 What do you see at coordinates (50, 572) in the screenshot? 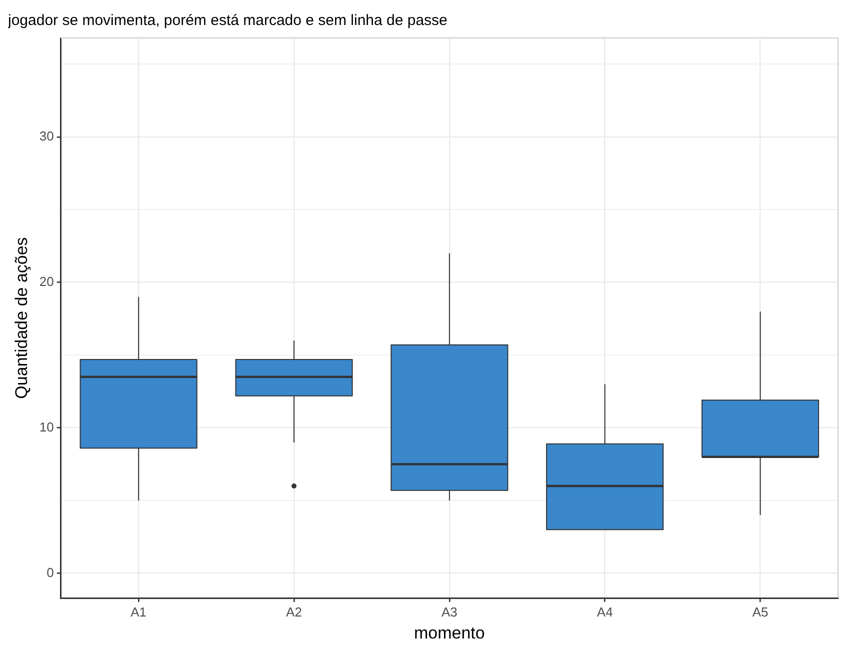
I see `y-tick-label: 0` at bounding box center [50, 572].